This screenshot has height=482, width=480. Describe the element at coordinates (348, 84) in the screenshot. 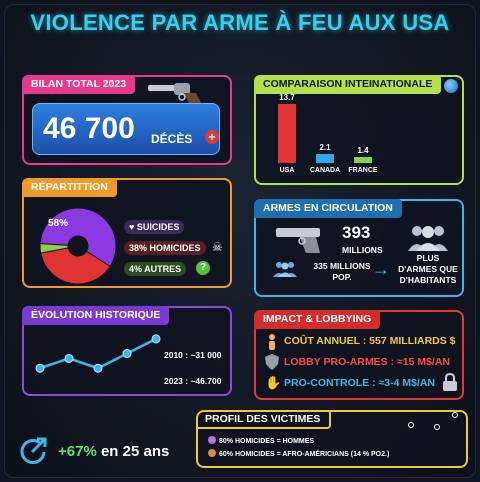

I see `comparaison-tag: COMPARAISON INTEINATIONALE` at that location.